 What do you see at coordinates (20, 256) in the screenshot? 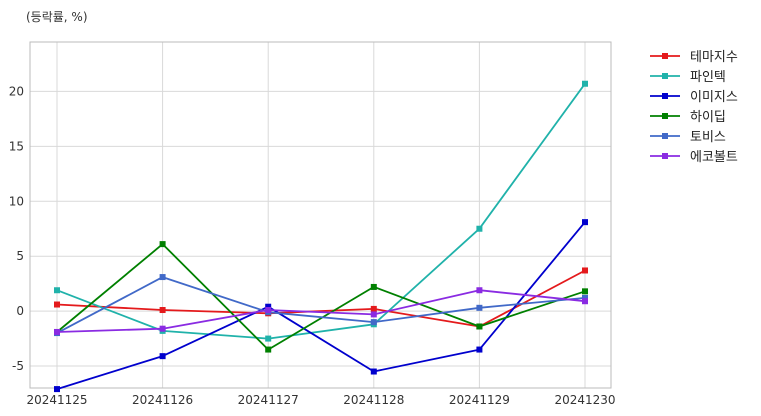
I see `y-tick-label: 5` at bounding box center [20, 256].